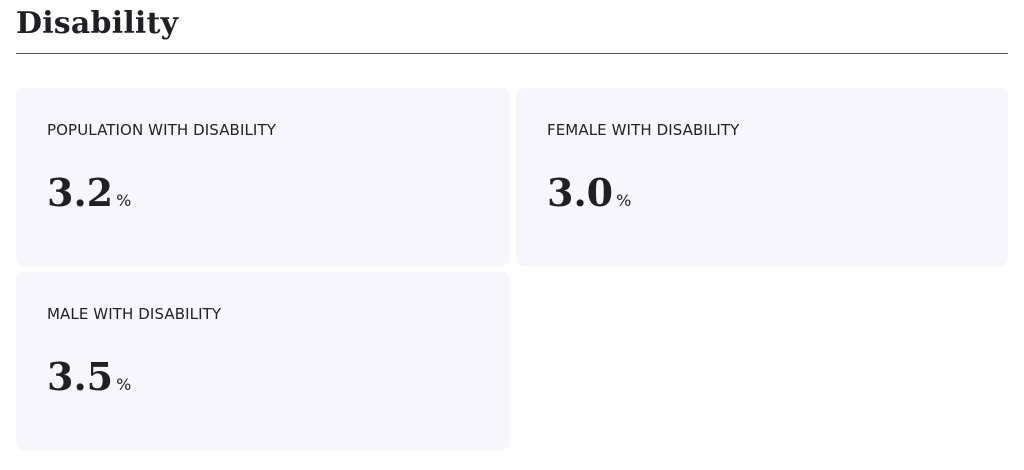 This screenshot has height=470, width=1024. What do you see at coordinates (80, 376) in the screenshot?
I see `stat-number: 3.5` at bounding box center [80, 376].